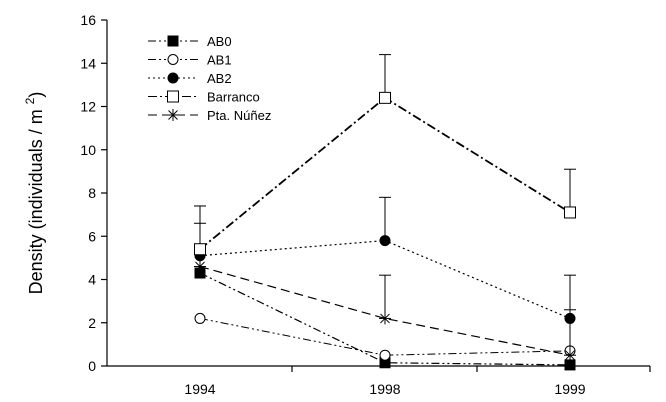 Image resolution: width=666 pixels, height=402 pixels. What do you see at coordinates (199, 389) in the screenshot?
I see `x-tick-label-1994: 1994` at bounding box center [199, 389].